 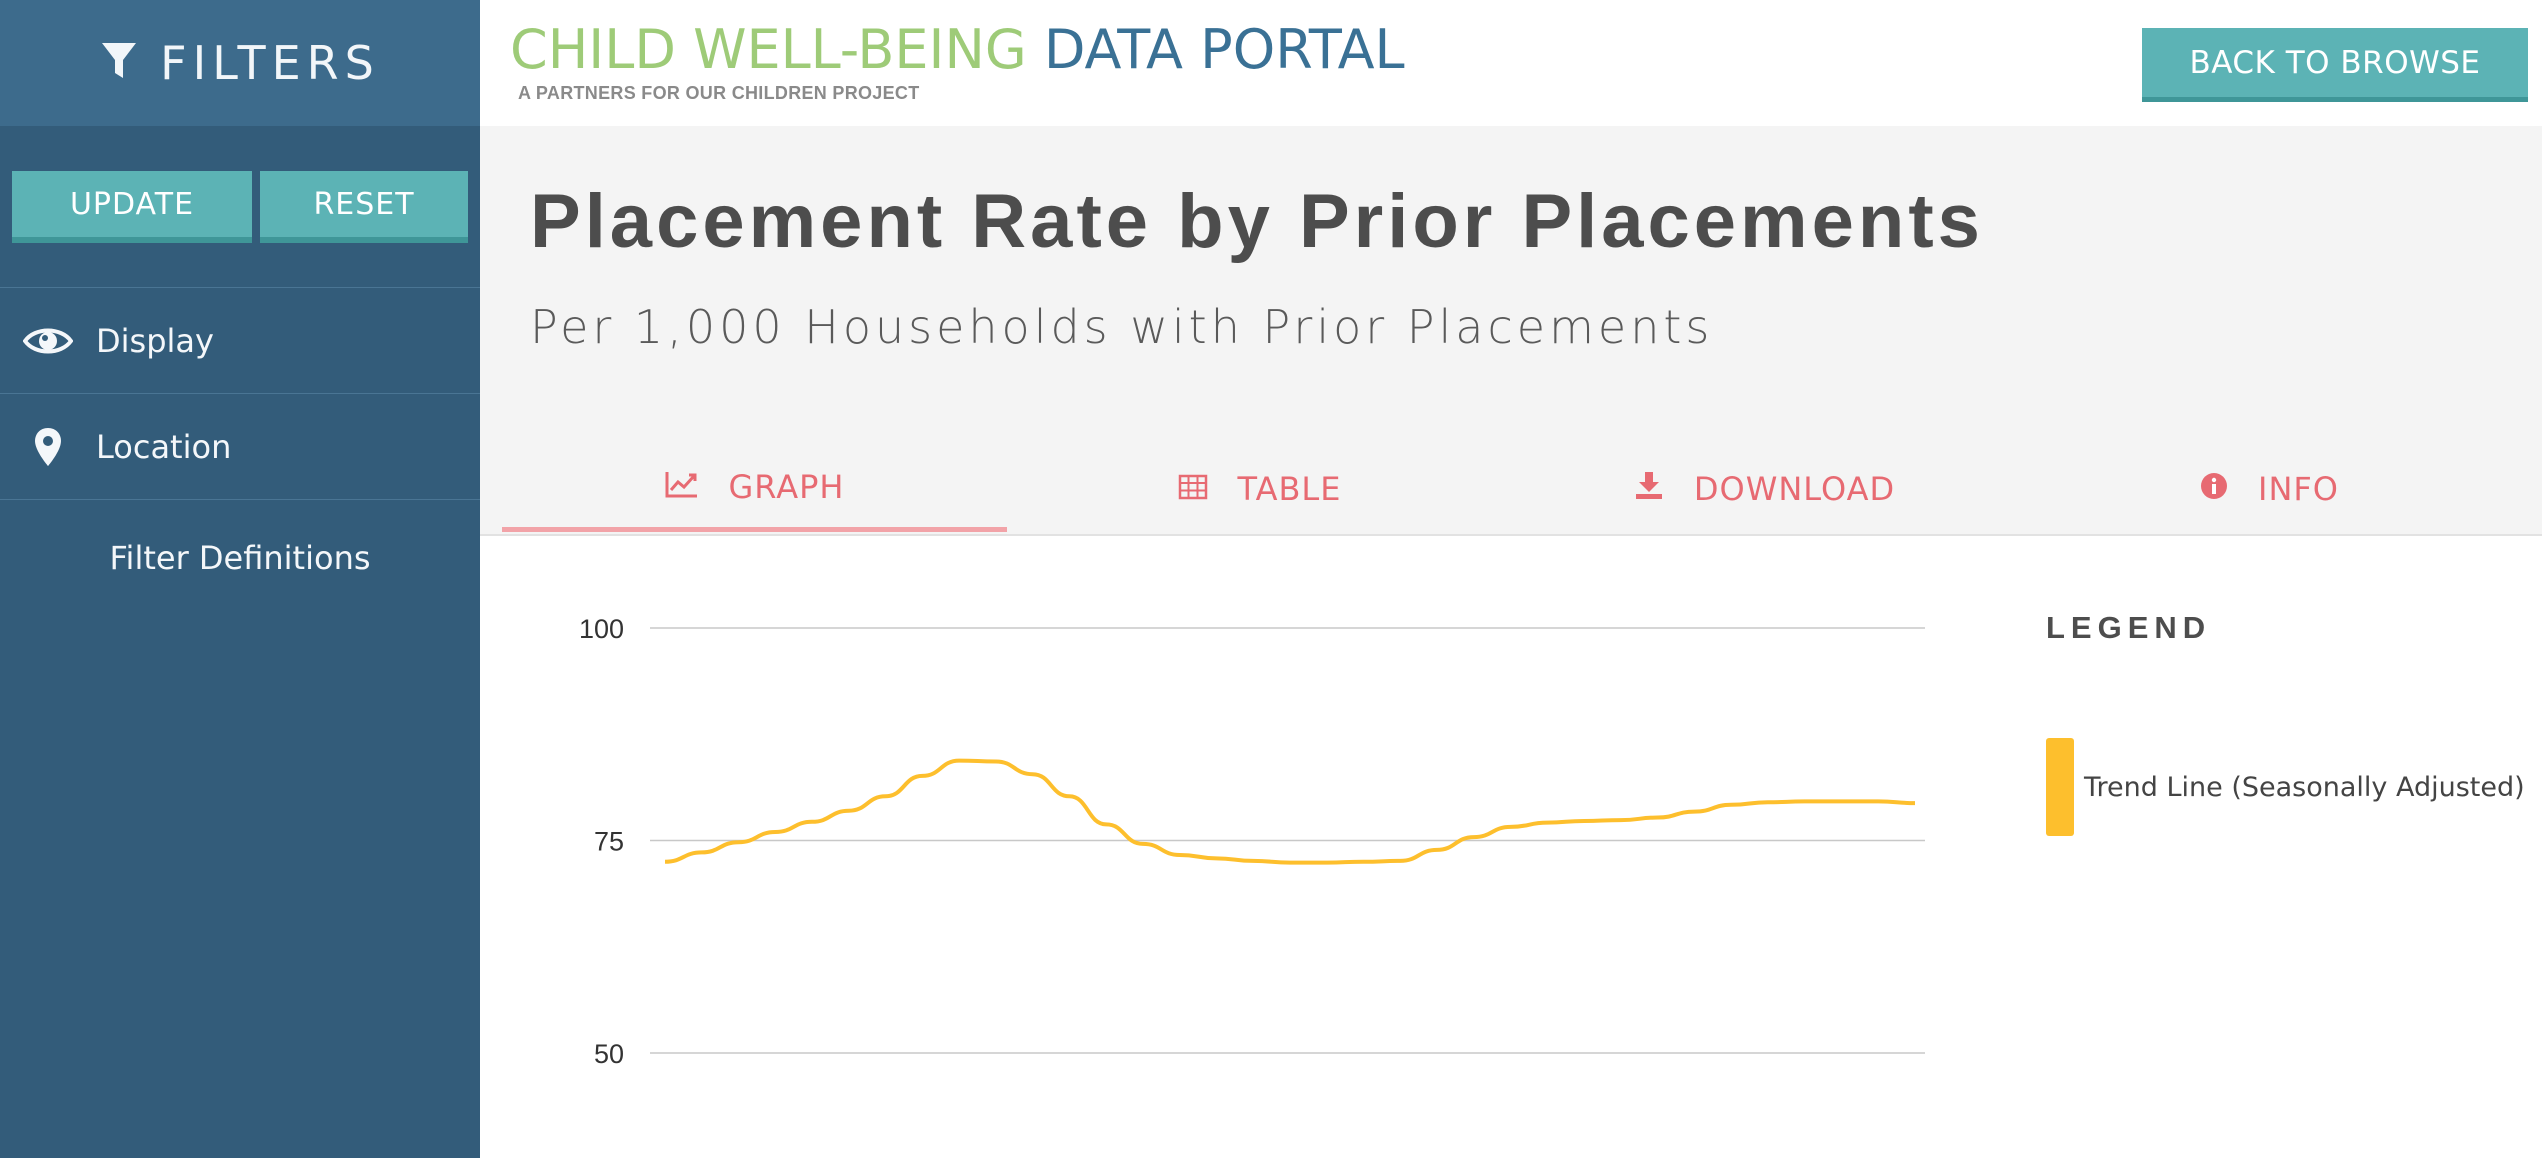 What do you see at coordinates (2214, 489) in the screenshot?
I see `info-icon` at bounding box center [2214, 489].